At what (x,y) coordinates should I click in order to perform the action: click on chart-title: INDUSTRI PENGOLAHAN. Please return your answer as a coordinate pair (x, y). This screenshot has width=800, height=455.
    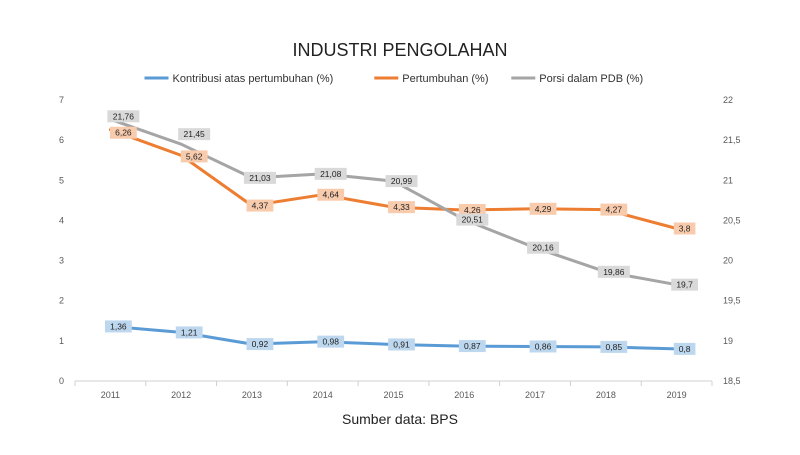
    Looking at the image, I should click on (399, 50).